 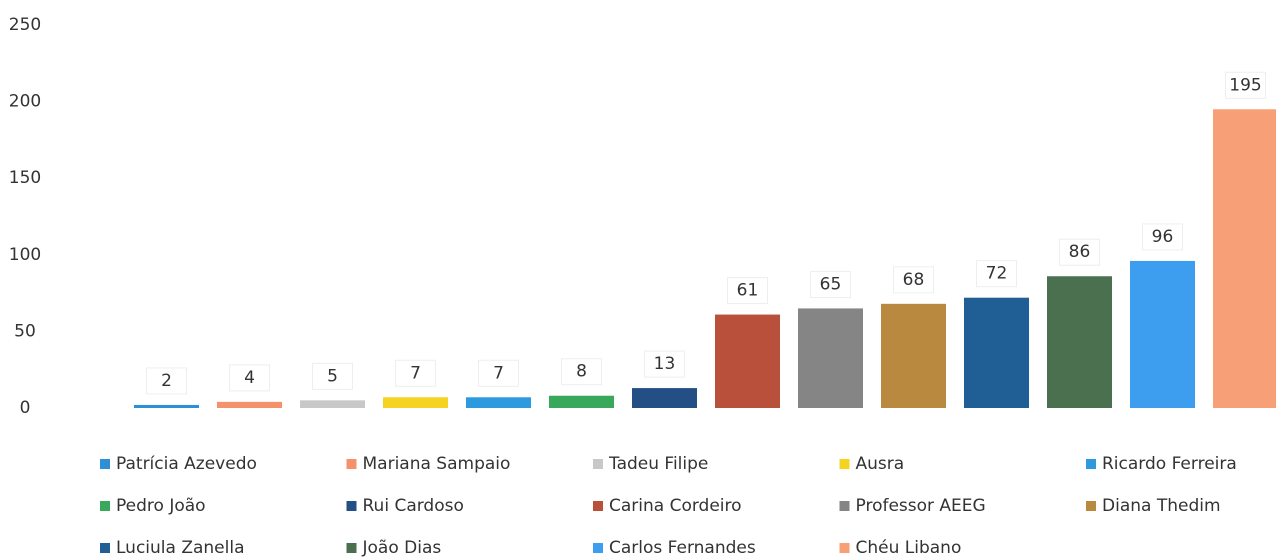 I want to click on data-label: 8, so click(x=581, y=372).